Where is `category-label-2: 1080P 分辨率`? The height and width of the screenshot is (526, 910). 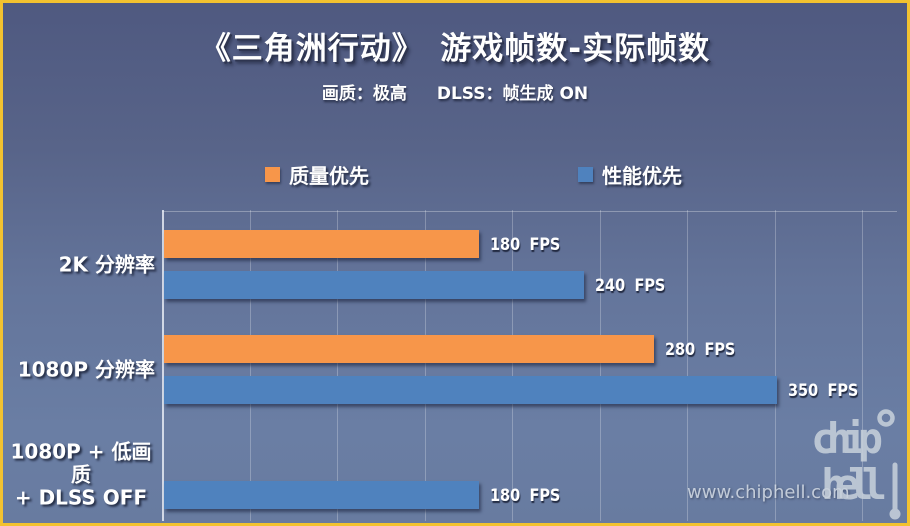 category-label-2: 1080P 分辨率 is located at coordinates (86, 369).